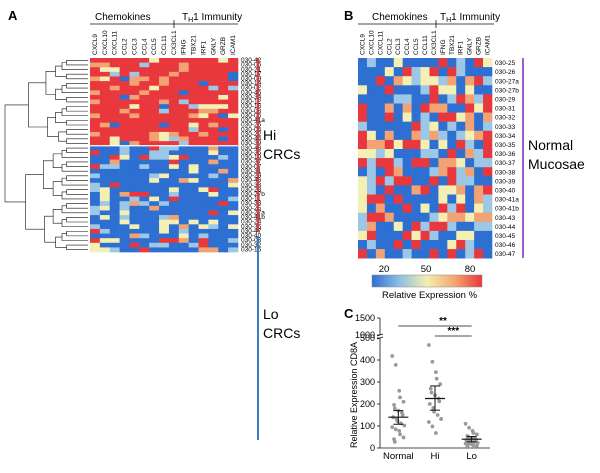 Image resolution: width=600 pixels, height=473 pixels. I want to click on panel-a-row-label: 030-33, so click(251, 185).